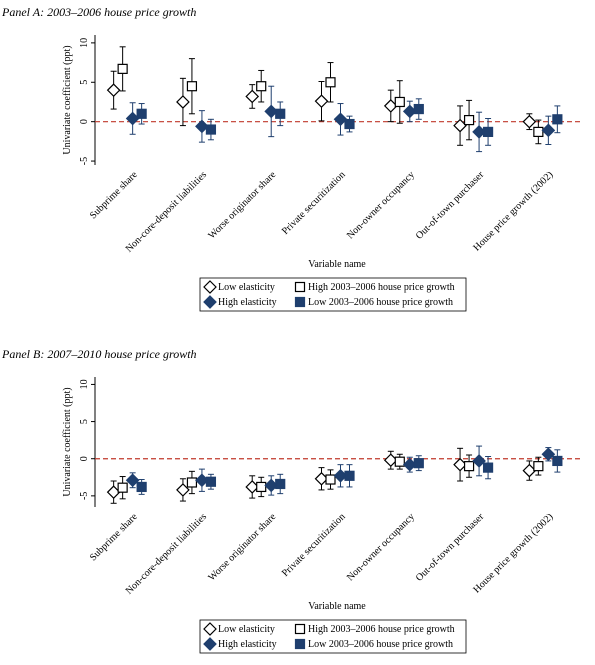 Image resolution: width=595 pixels, height=665 pixels. I want to click on panel-title: Panel B: 2007–2010 house price growth, so click(99, 354).